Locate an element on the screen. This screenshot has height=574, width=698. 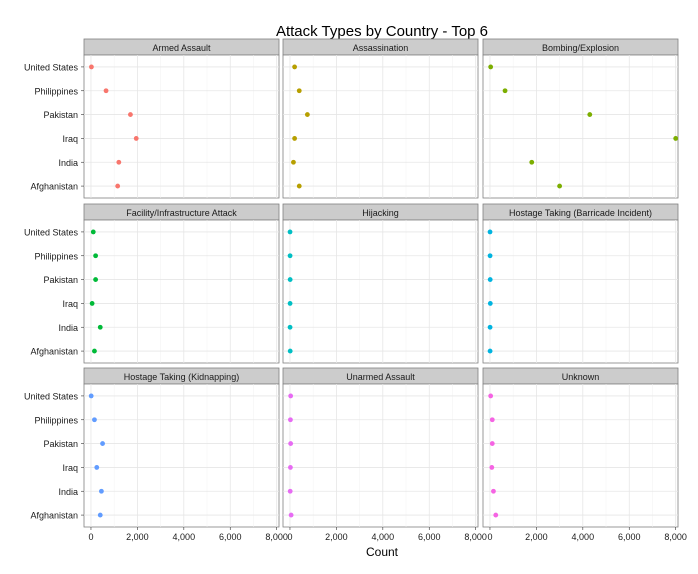
facet-strip-label: Hostage Taking (Barricade Incident) is located at coordinates (580, 213).